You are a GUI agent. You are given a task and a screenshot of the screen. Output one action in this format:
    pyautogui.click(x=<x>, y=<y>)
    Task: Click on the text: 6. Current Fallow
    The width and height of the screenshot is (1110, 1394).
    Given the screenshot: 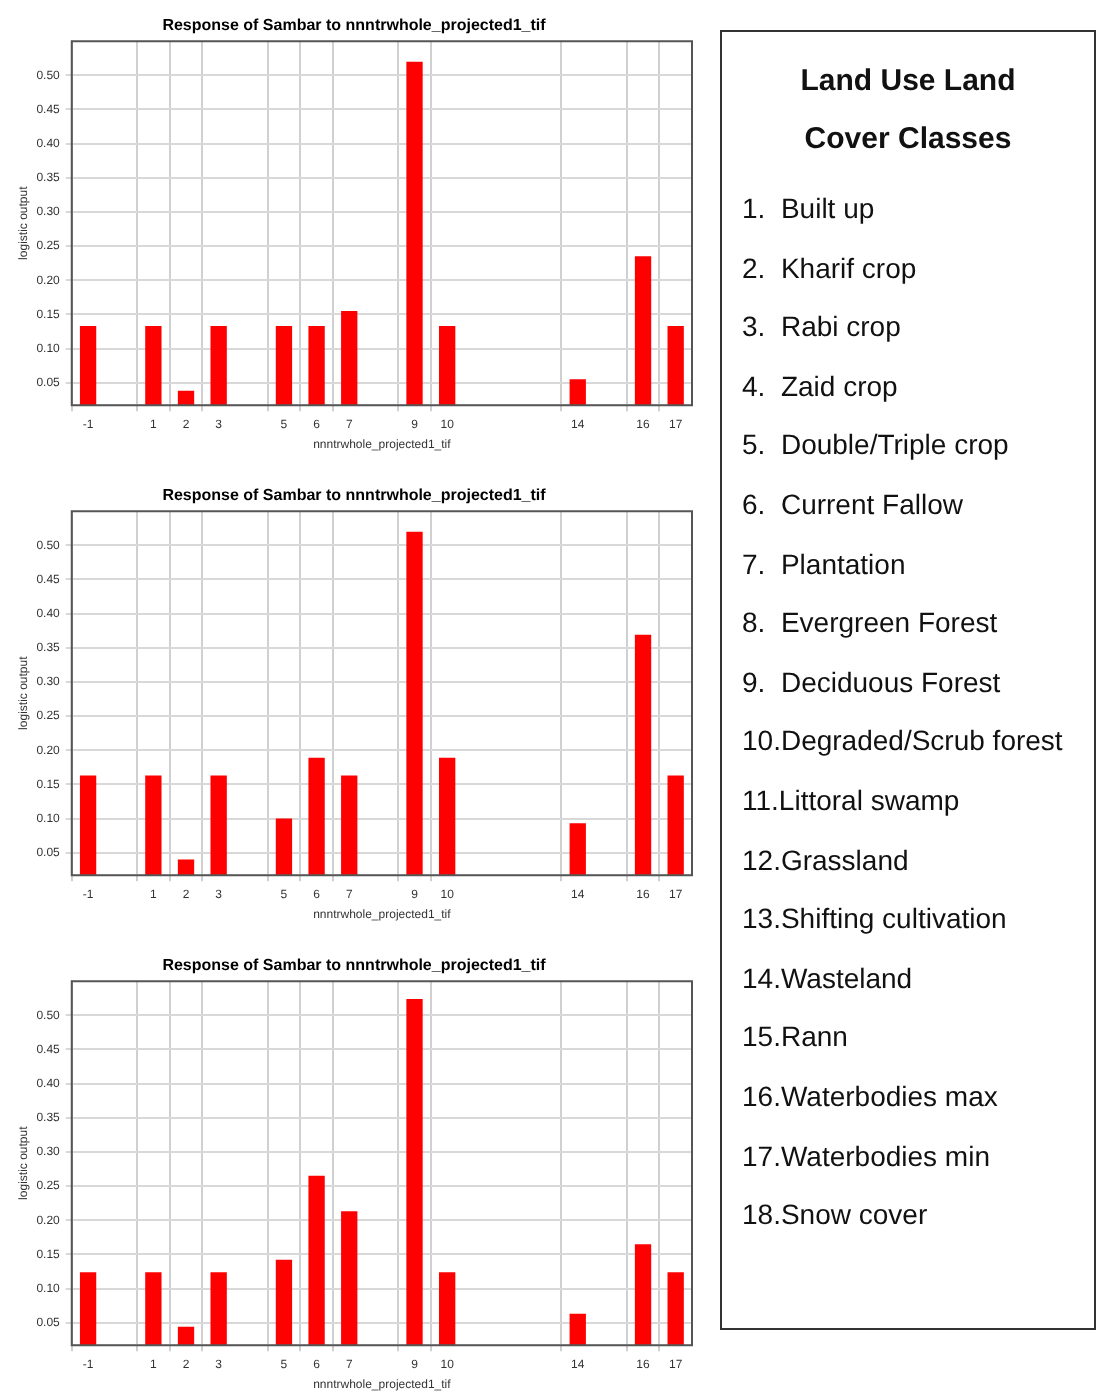 What is the action you would take?
    pyautogui.click(x=852, y=504)
    